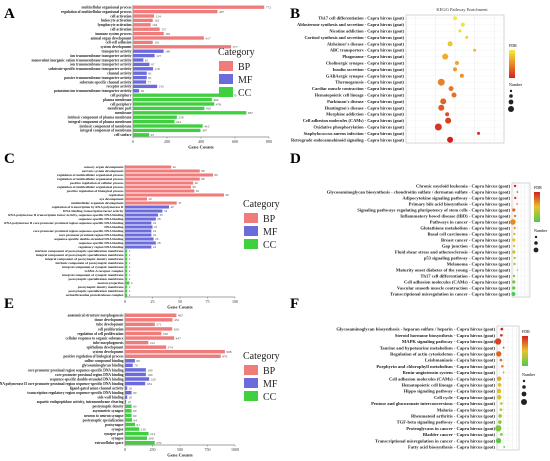 Image resolution: width=550 pixels, height=461 pixels. I want to click on bar-label: multicellular organismal process, so click(107, 8).